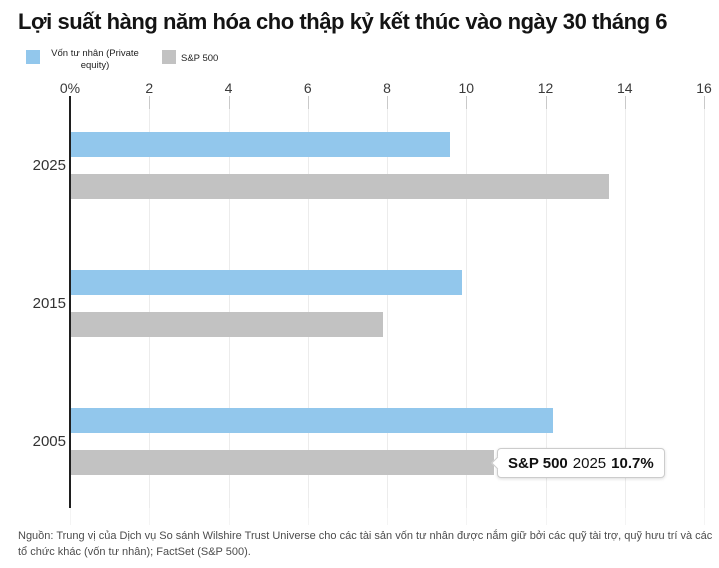 The width and height of the screenshot is (719, 568). What do you see at coordinates (545, 88) in the screenshot?
I see `x-tick-label-12: 12` at bounding box center [545, 88].